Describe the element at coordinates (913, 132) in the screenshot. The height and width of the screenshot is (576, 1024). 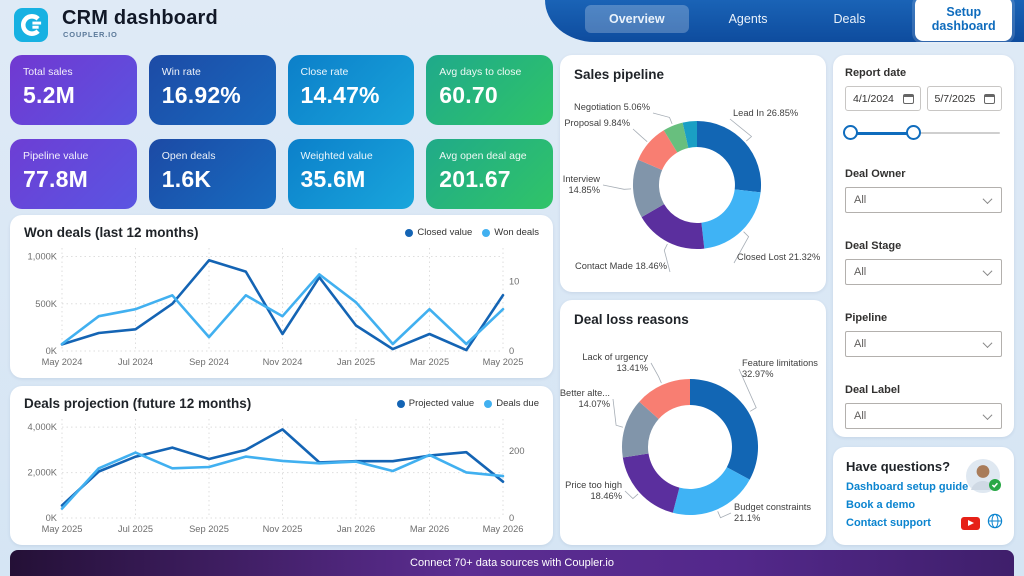
I see `slider-handle-end` at that location.